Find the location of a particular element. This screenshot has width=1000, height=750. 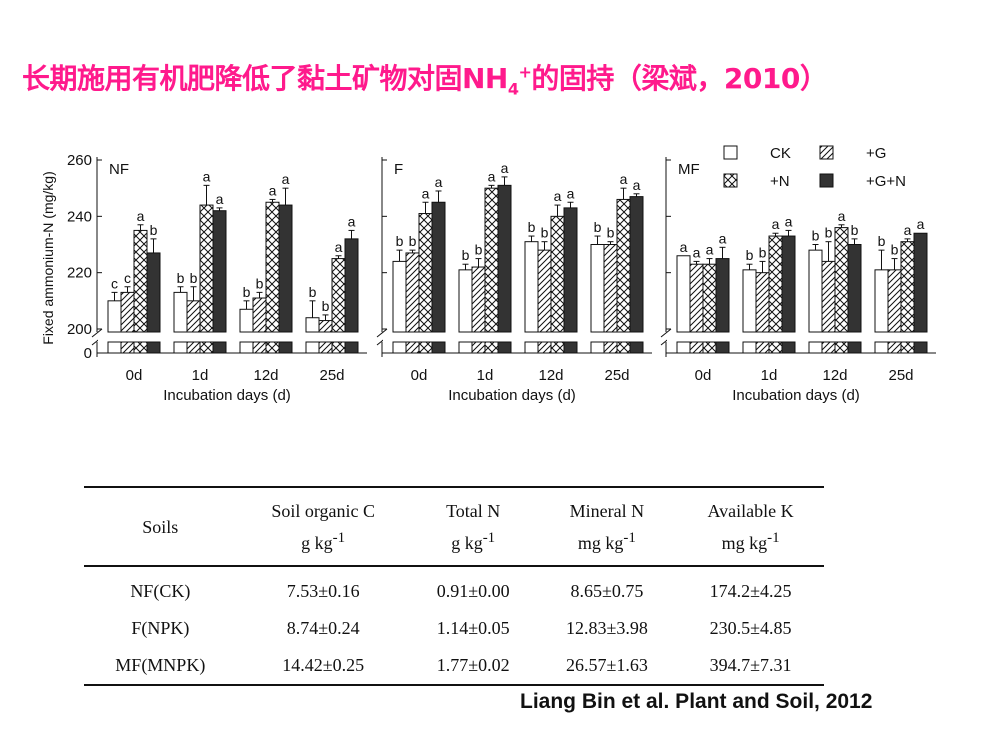

y-tick-label: 240 is located at coordinates (79, 216).